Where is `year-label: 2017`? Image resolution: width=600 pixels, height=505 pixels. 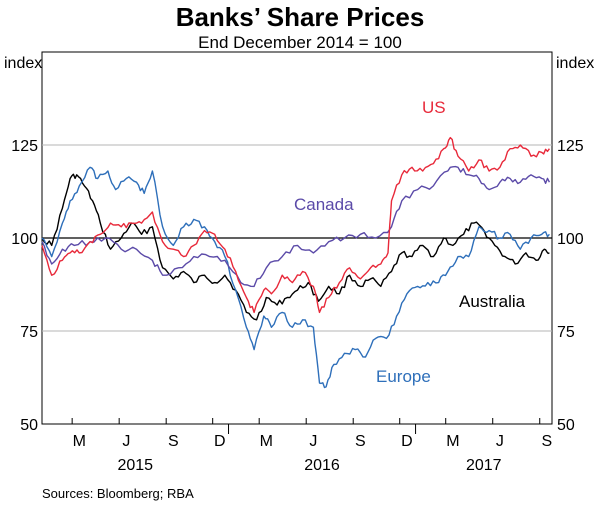 year-label: 2017 is located at coordinates (484, 465).